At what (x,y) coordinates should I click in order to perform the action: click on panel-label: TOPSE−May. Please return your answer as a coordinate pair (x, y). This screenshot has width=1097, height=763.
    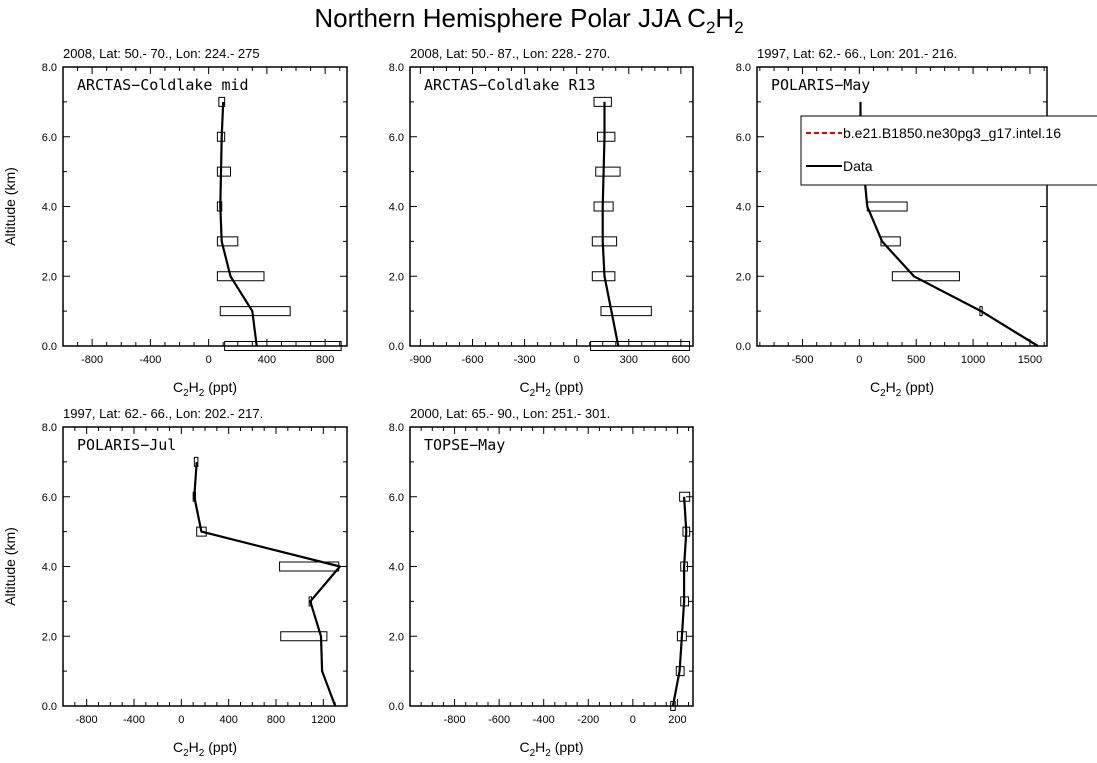
    Looking at the image, I should click on (464, 445).